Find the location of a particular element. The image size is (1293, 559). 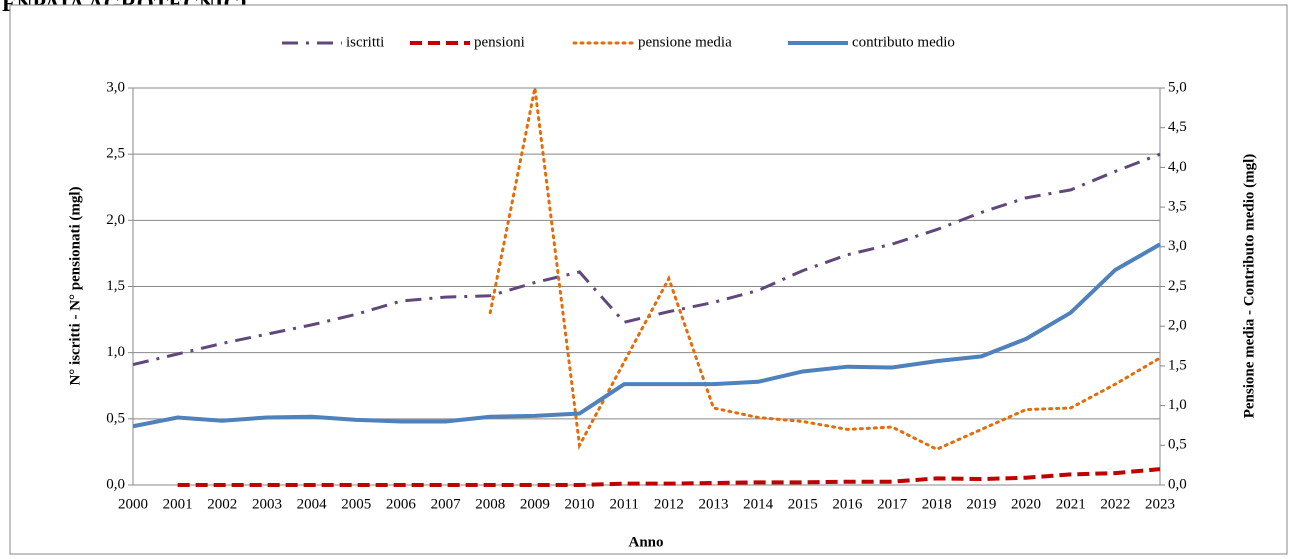

y2-tick-label: 1,0 is located at coordinates (1177, 405).